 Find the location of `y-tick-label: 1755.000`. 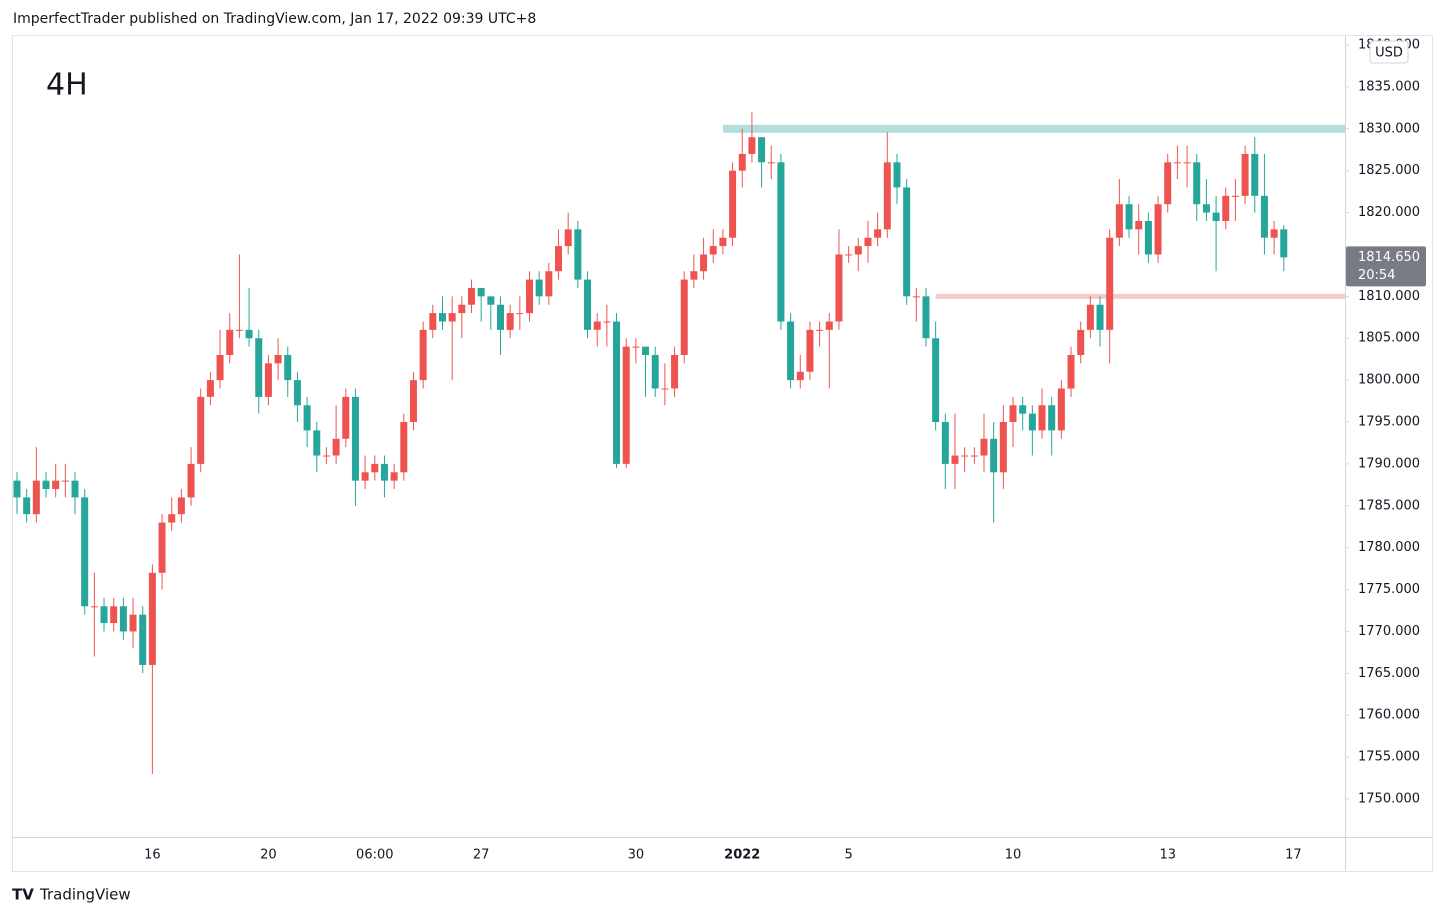

y-tick-label: 1755.000 is located at coordinates (1389, 757).